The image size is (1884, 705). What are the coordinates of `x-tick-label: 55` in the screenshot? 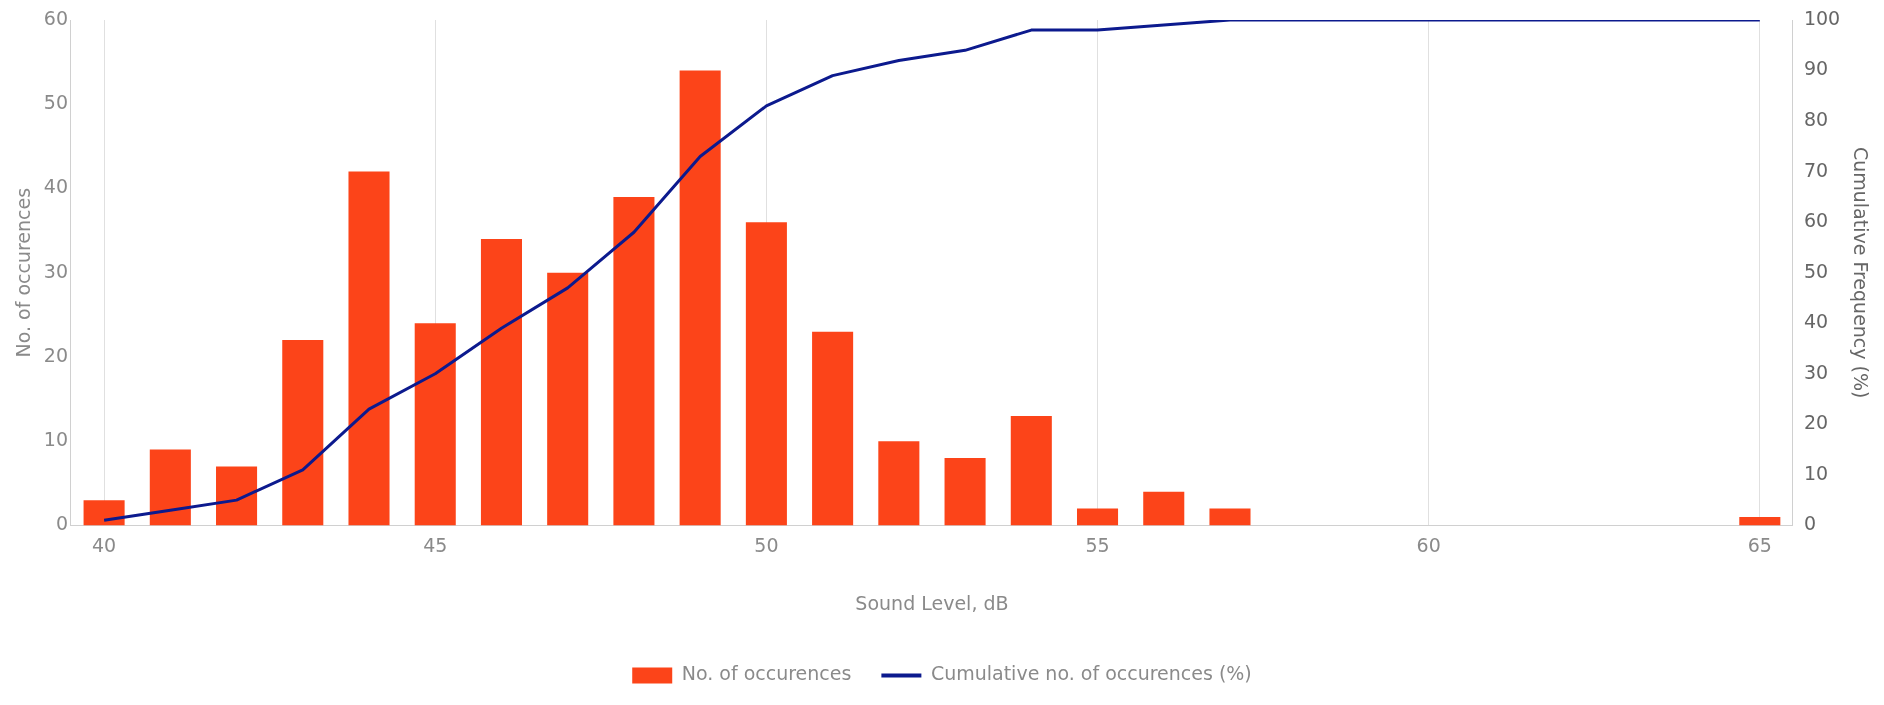 It's located at (1097, 544).